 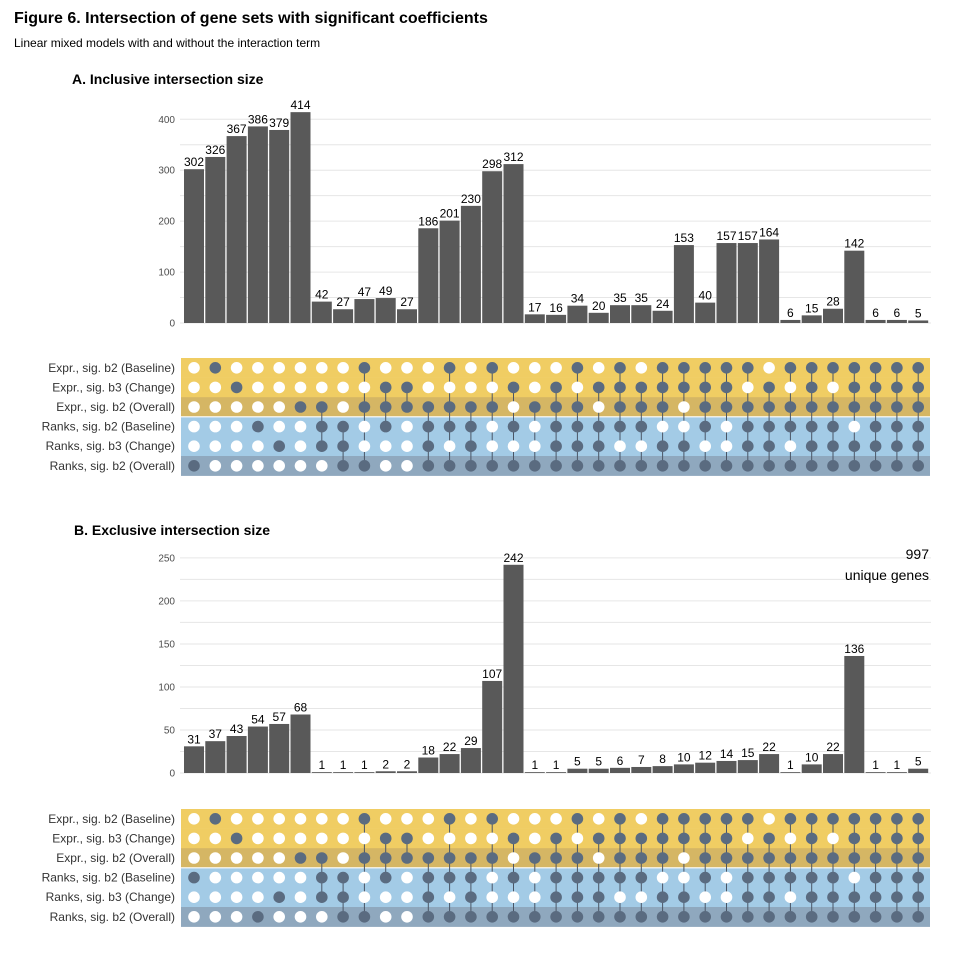 What do you see at coordinates (918, 762) in the screenshot?
I see `bar-value-label: 5` at bounding box center [918, 762].